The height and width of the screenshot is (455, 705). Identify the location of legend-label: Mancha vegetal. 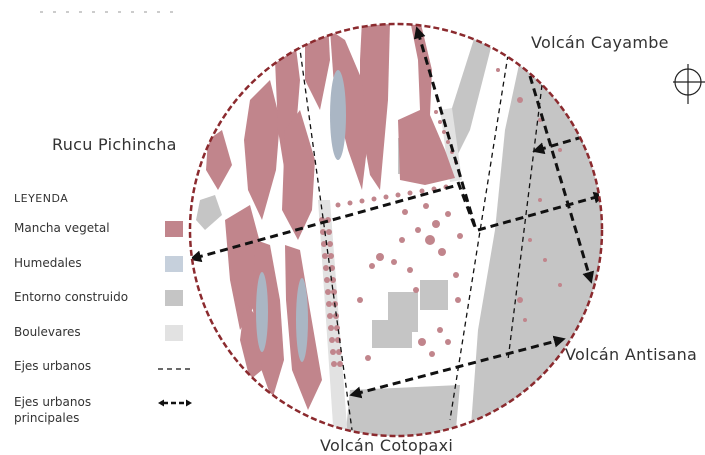
(62, 228).